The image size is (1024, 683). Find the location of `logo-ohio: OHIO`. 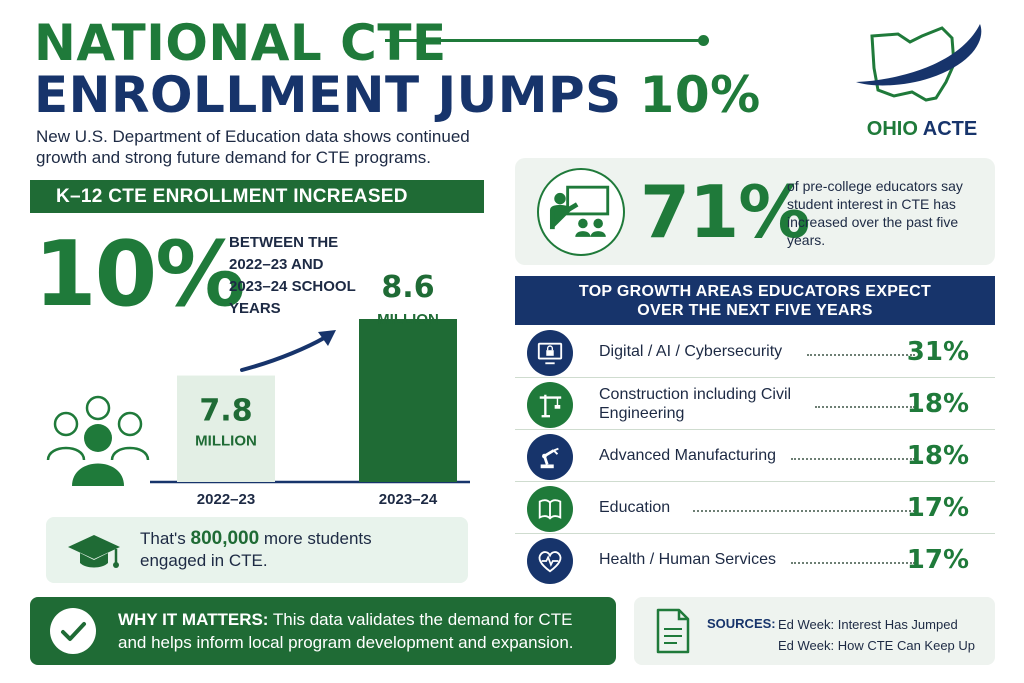

logo-ohio: OHIO is located at coordinates (892, 129).